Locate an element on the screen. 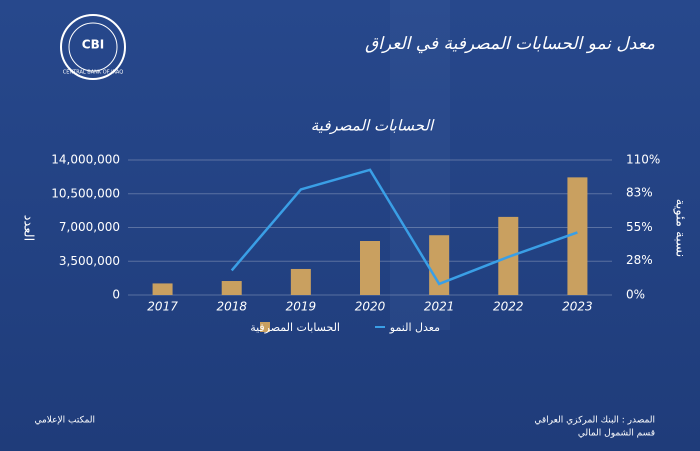 This screenshot has width=700, height=451. logo-ring is located at coordinates (93, 47).